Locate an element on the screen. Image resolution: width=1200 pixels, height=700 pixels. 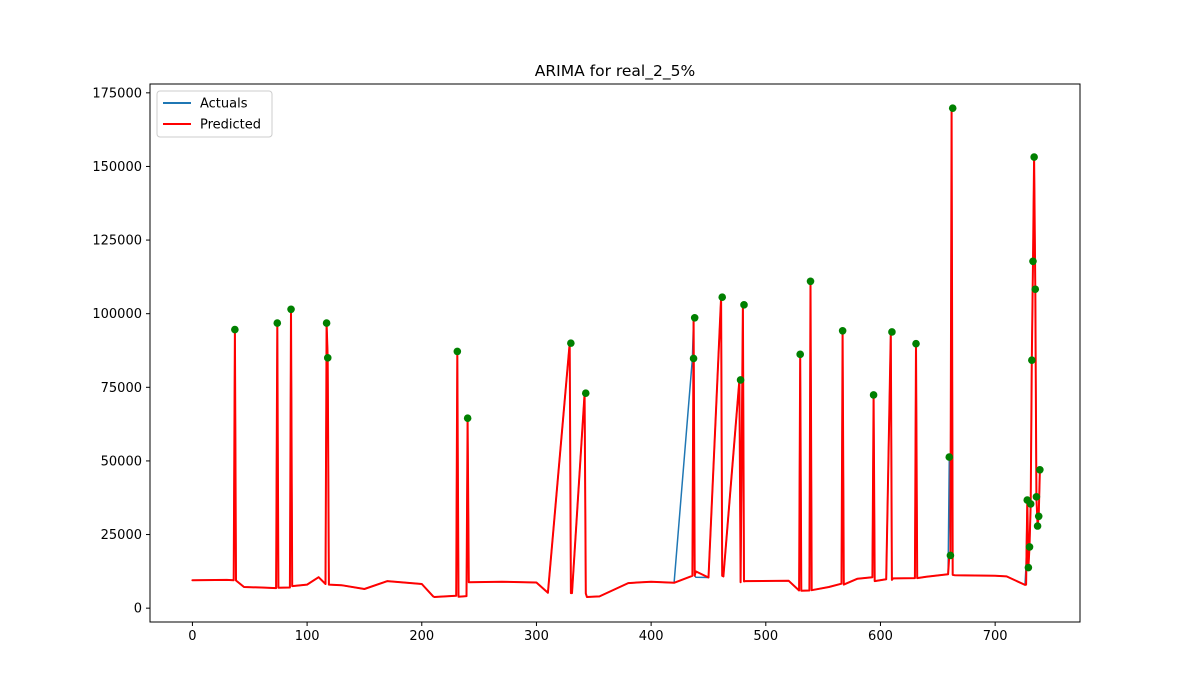
x-axis: 0 100 200 300 400 500 600 700 is located at coordinates (598, 633).